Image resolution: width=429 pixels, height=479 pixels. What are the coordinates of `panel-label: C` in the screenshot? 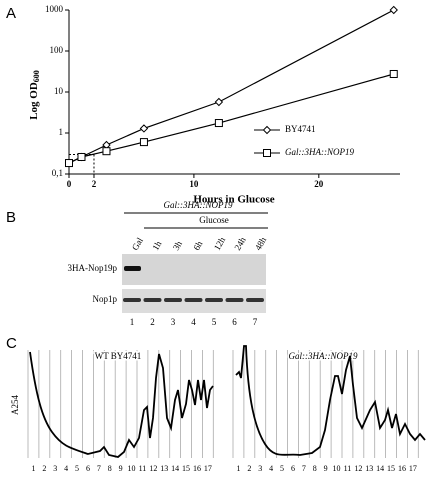 It's located at (11, 343).